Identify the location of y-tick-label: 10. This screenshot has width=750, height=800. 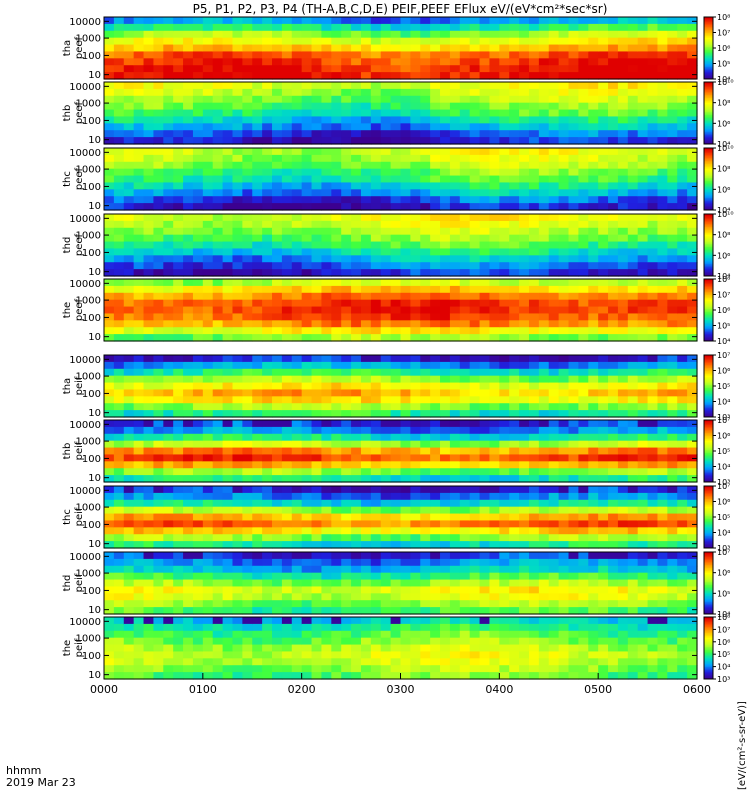
(94, 544).